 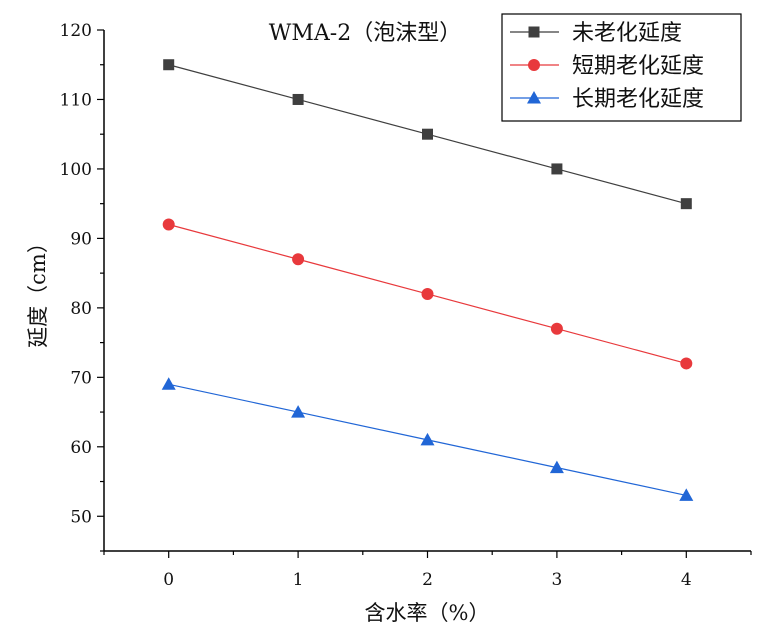 I want to click on legend-item: 短期老化延度, so click(x=607, y=66).